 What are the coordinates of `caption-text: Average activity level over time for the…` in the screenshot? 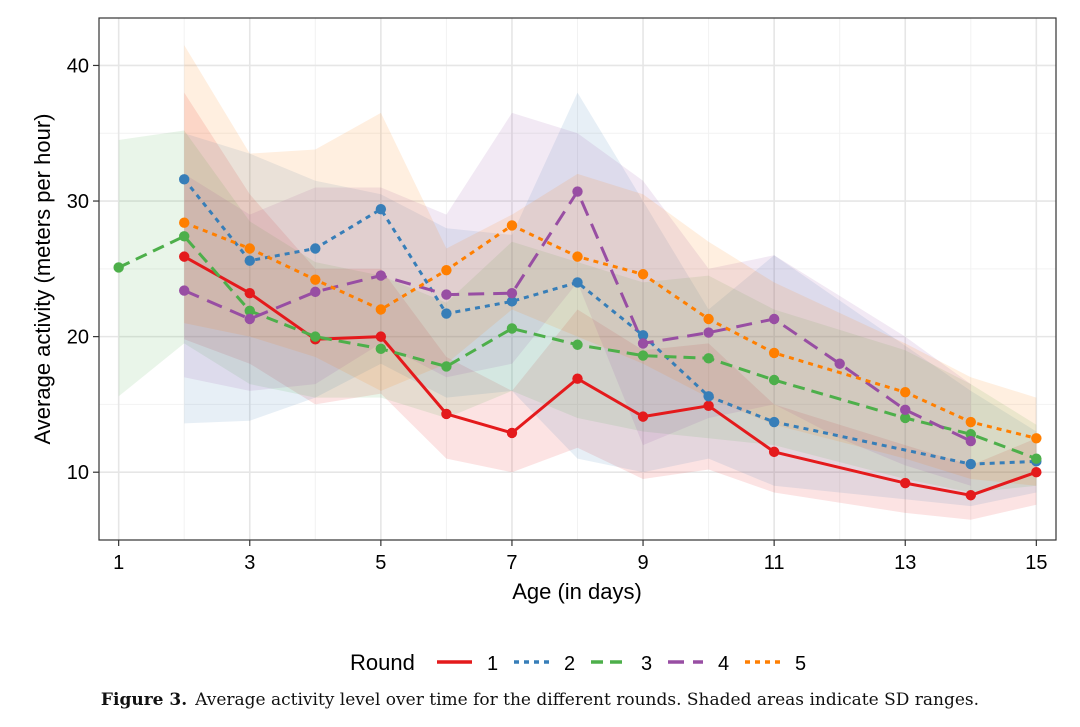 It's located at (587, 700).